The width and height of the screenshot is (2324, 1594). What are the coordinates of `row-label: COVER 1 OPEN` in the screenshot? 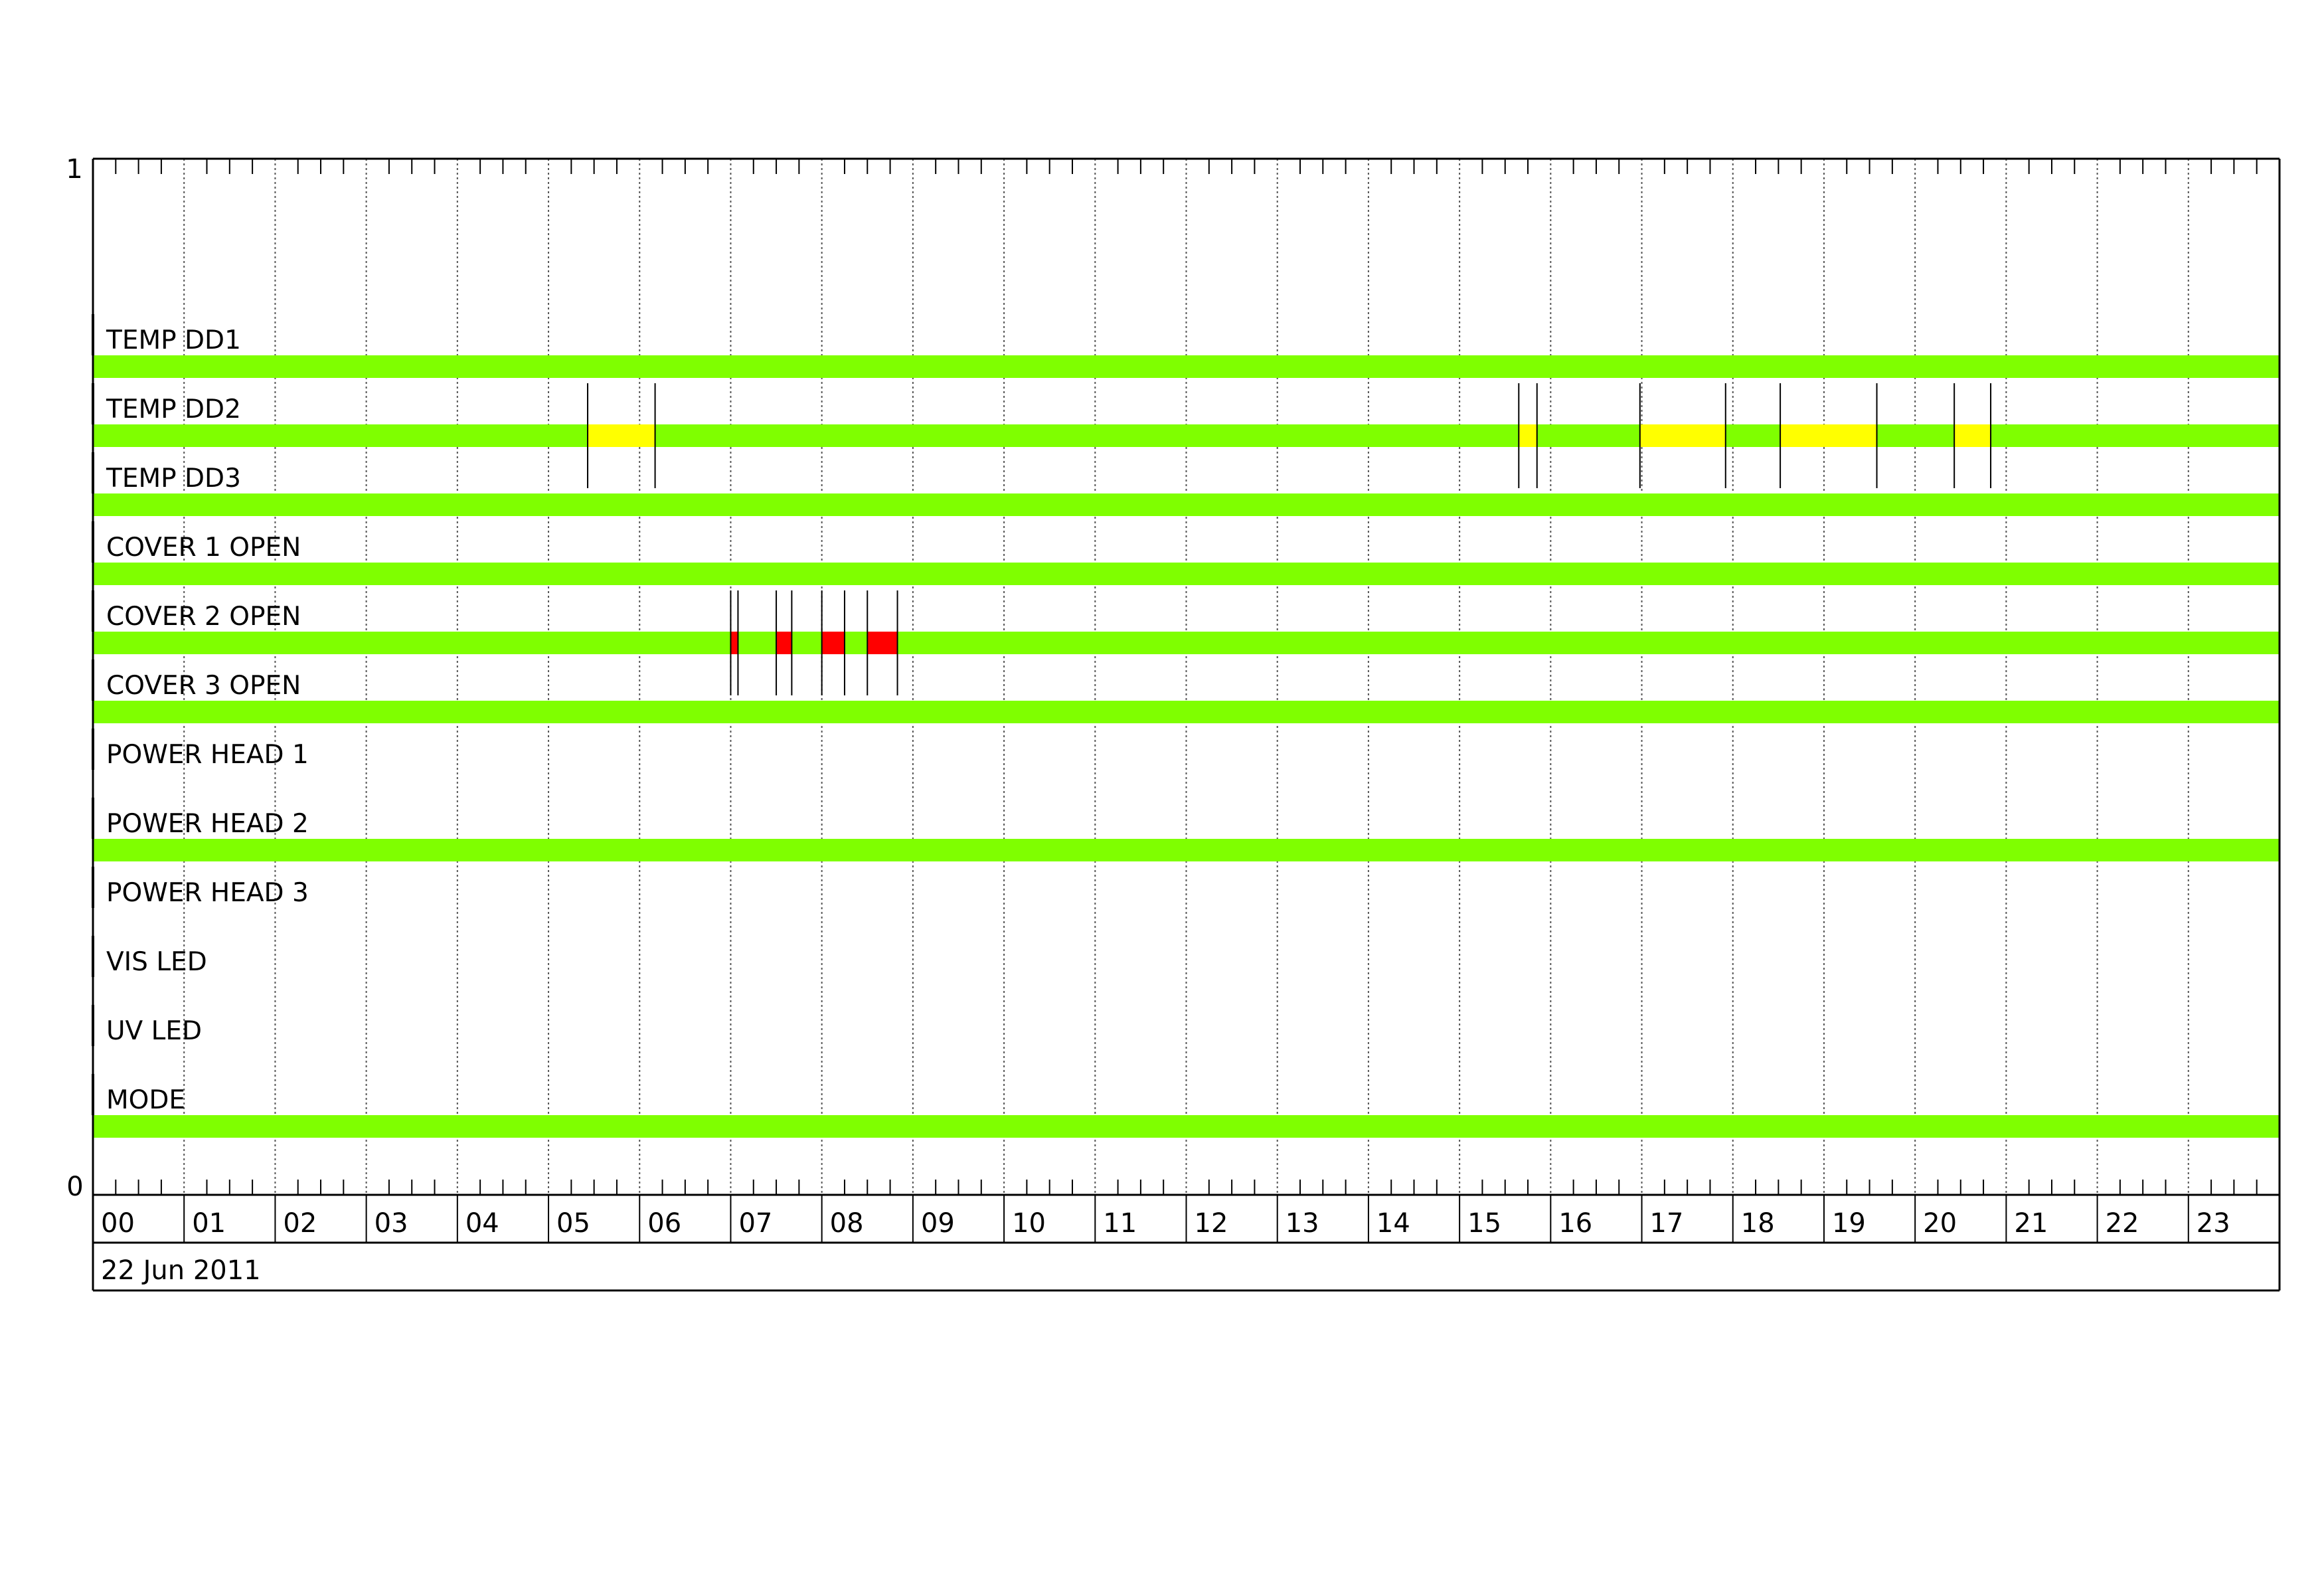 It's located at (203, 548).